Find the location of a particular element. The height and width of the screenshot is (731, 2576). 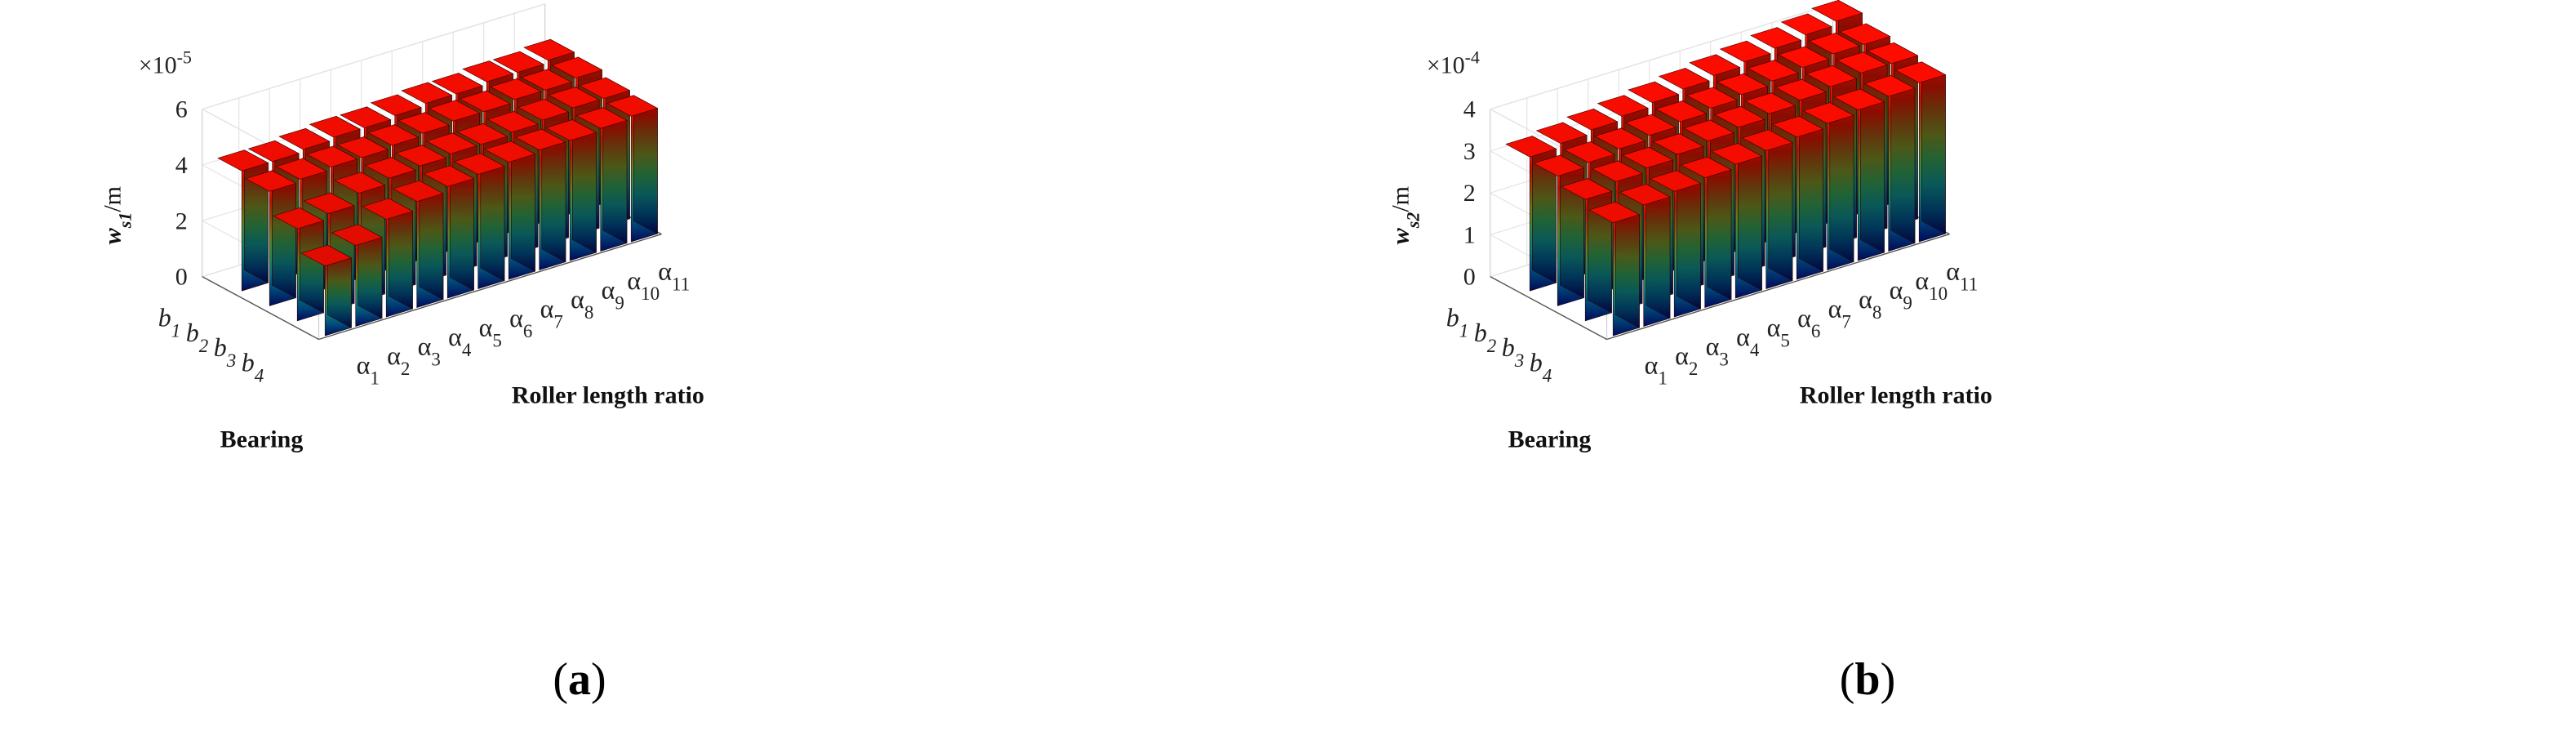

z-tick-label: 6 is located at coordinates (181, 109).